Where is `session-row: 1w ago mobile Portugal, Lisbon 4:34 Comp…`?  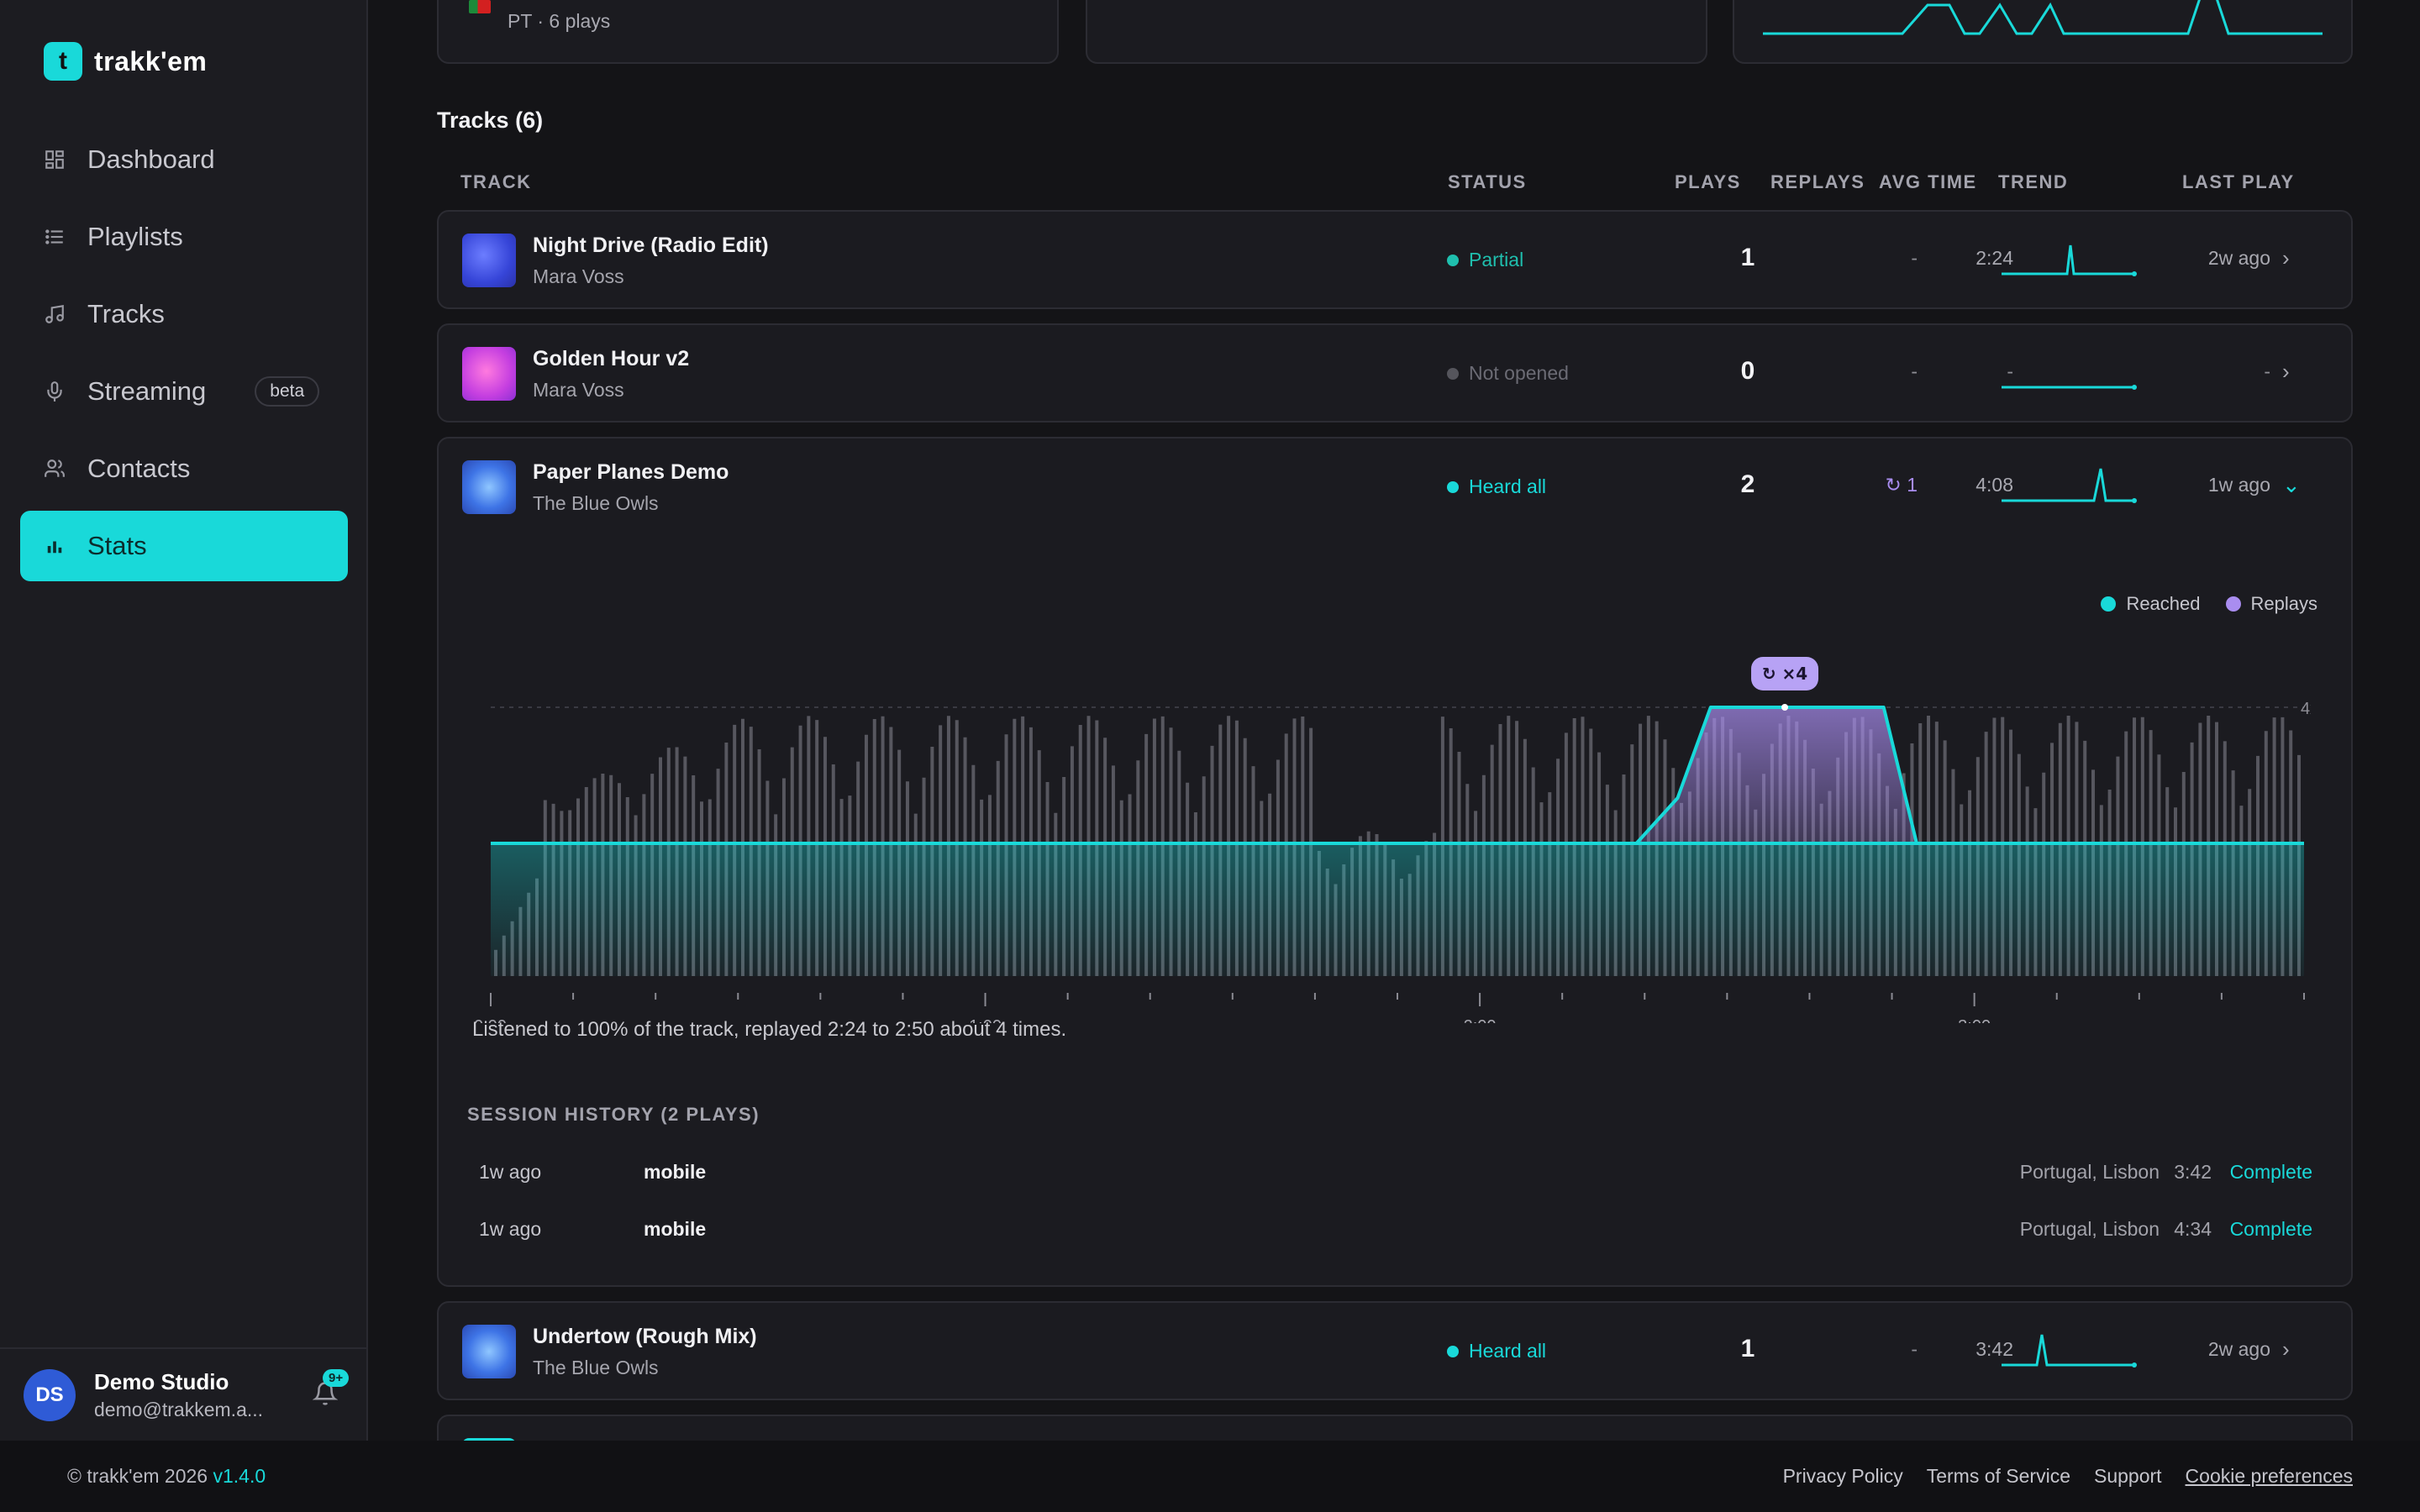
session-row: 1w ago mobile Portugal, Lisbon 4:34 Comp… is located at coordinates (1395, 1230).